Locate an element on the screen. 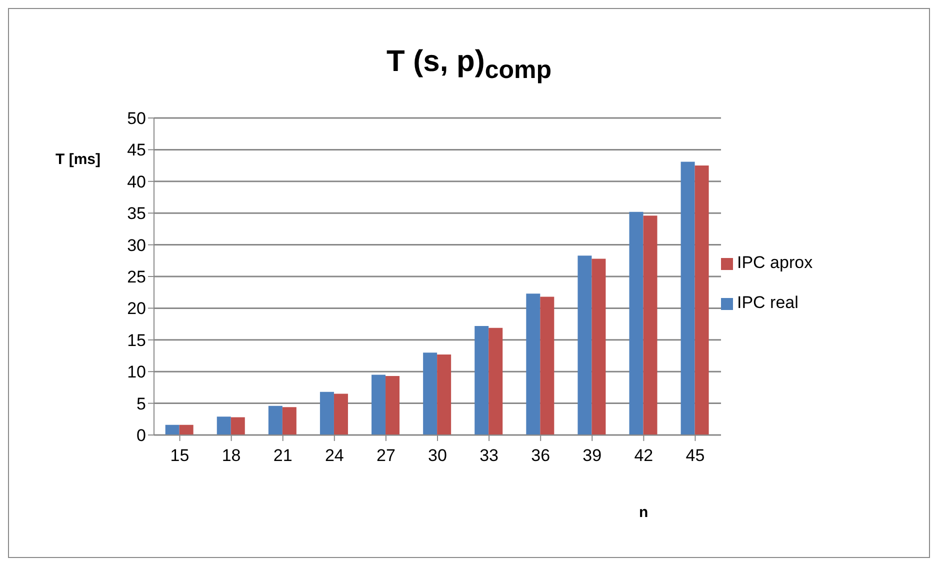 The height and width of the screenshot is (567, 940). legend-label: IPC real is located at coordinates (767, 302).